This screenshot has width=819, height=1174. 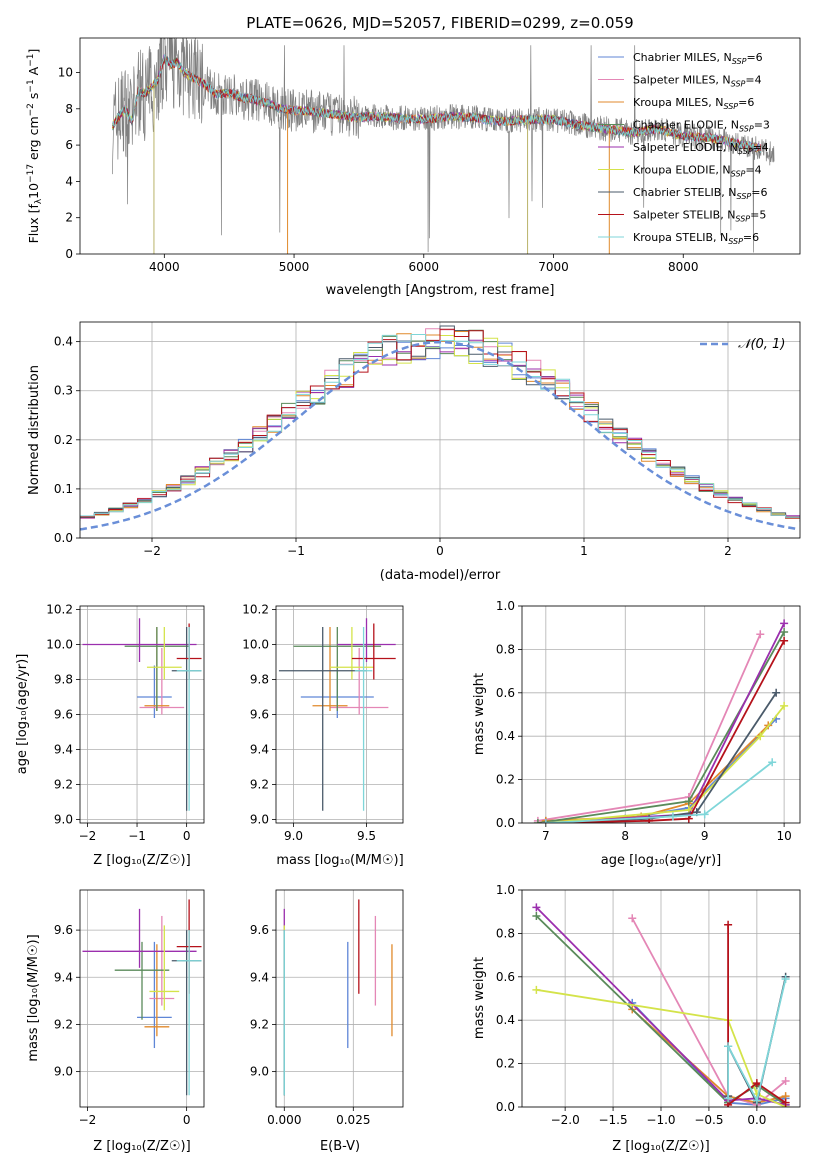 I want to click on x-axis-label: age [log₁₀(age/yr)], so click(x=661, y=860).